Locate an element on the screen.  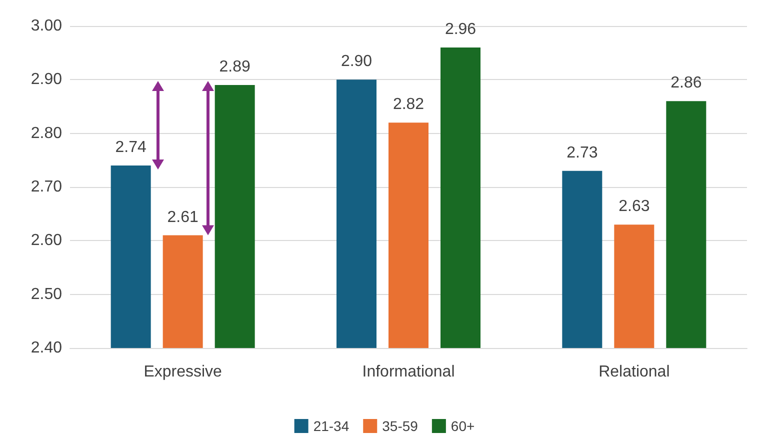
y-tick-label: 3.00 is located at coordinates (46, 26).